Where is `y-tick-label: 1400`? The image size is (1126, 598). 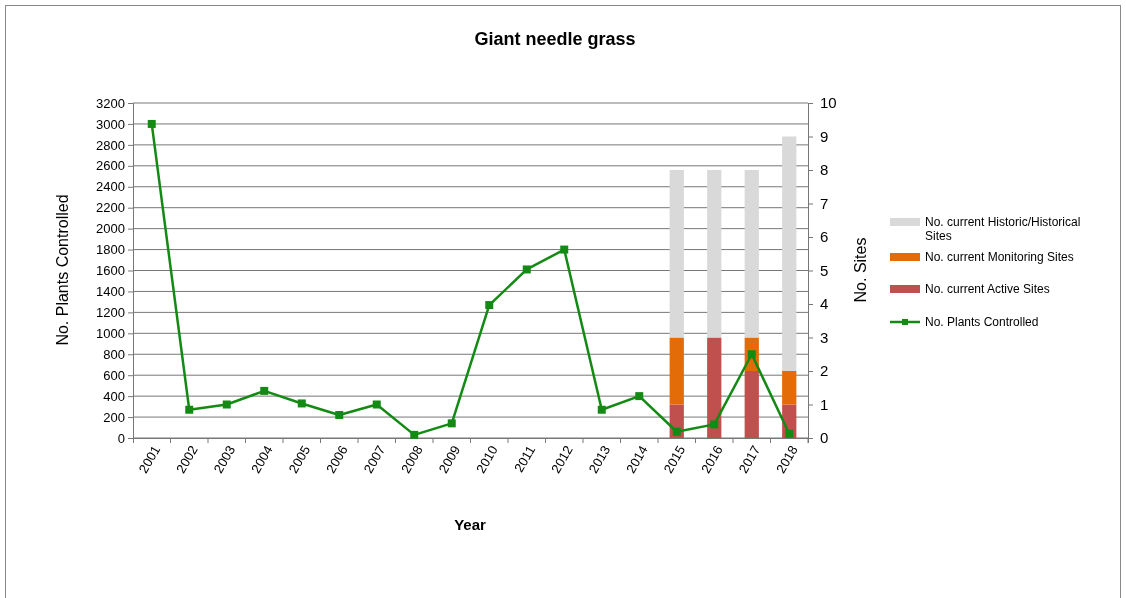
y-tick-label: 1400 is located at coordinates (110, 292).